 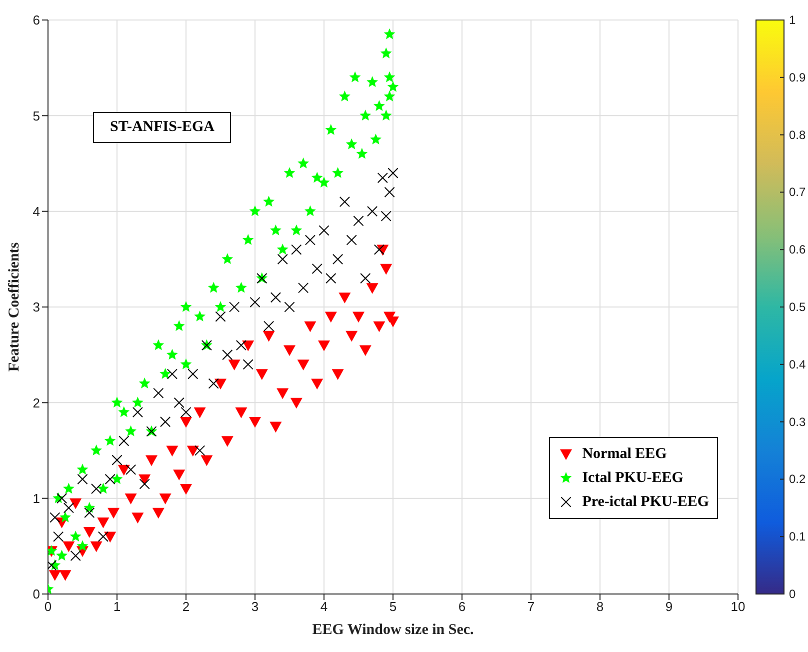 I want to click on y-tick-label: 2, so click(x=36, y=402).